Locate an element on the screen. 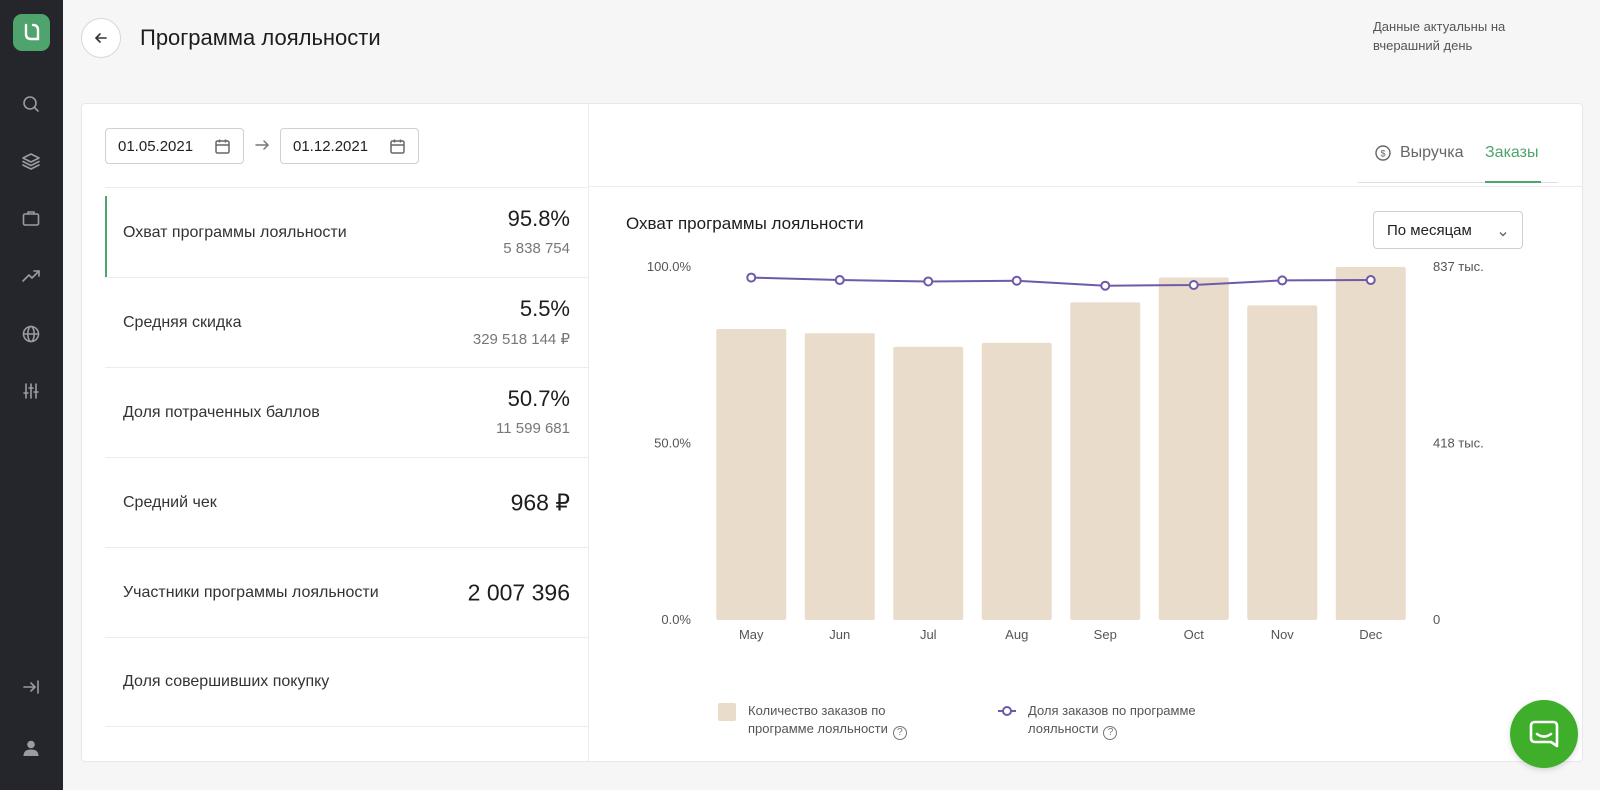 This screenshot has height=790, width=1600. date-from-input: 01.05.2021 is located at coordinates (174, 146).